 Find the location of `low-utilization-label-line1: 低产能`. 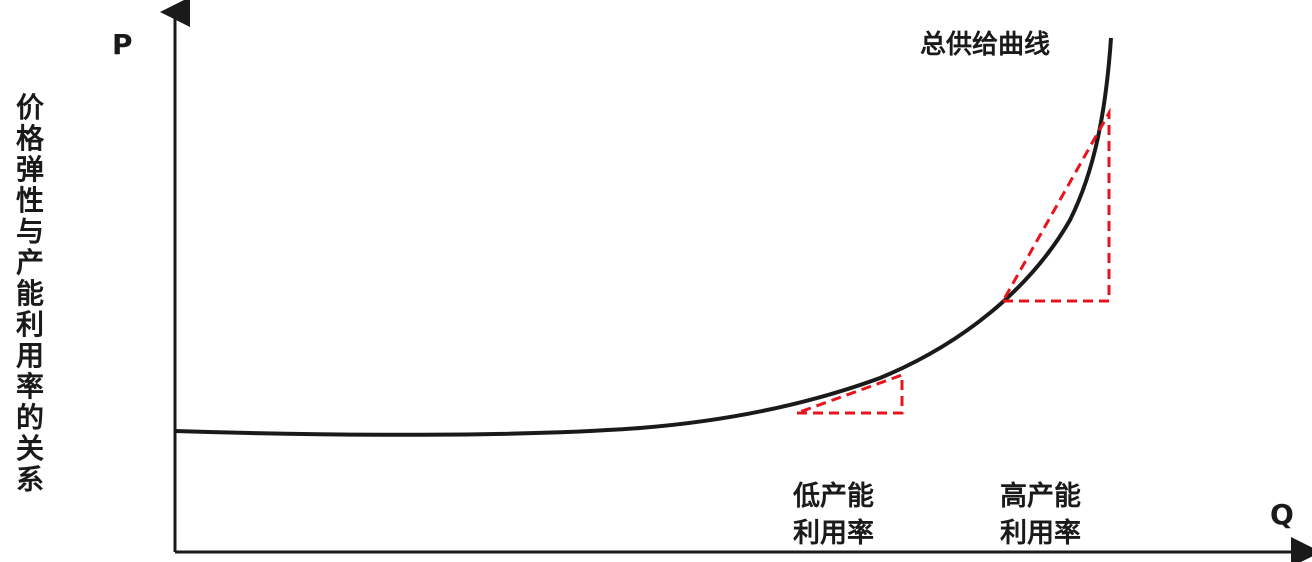

low-utilization-label-line1: 低产能 is located at coordinates (833, 496).